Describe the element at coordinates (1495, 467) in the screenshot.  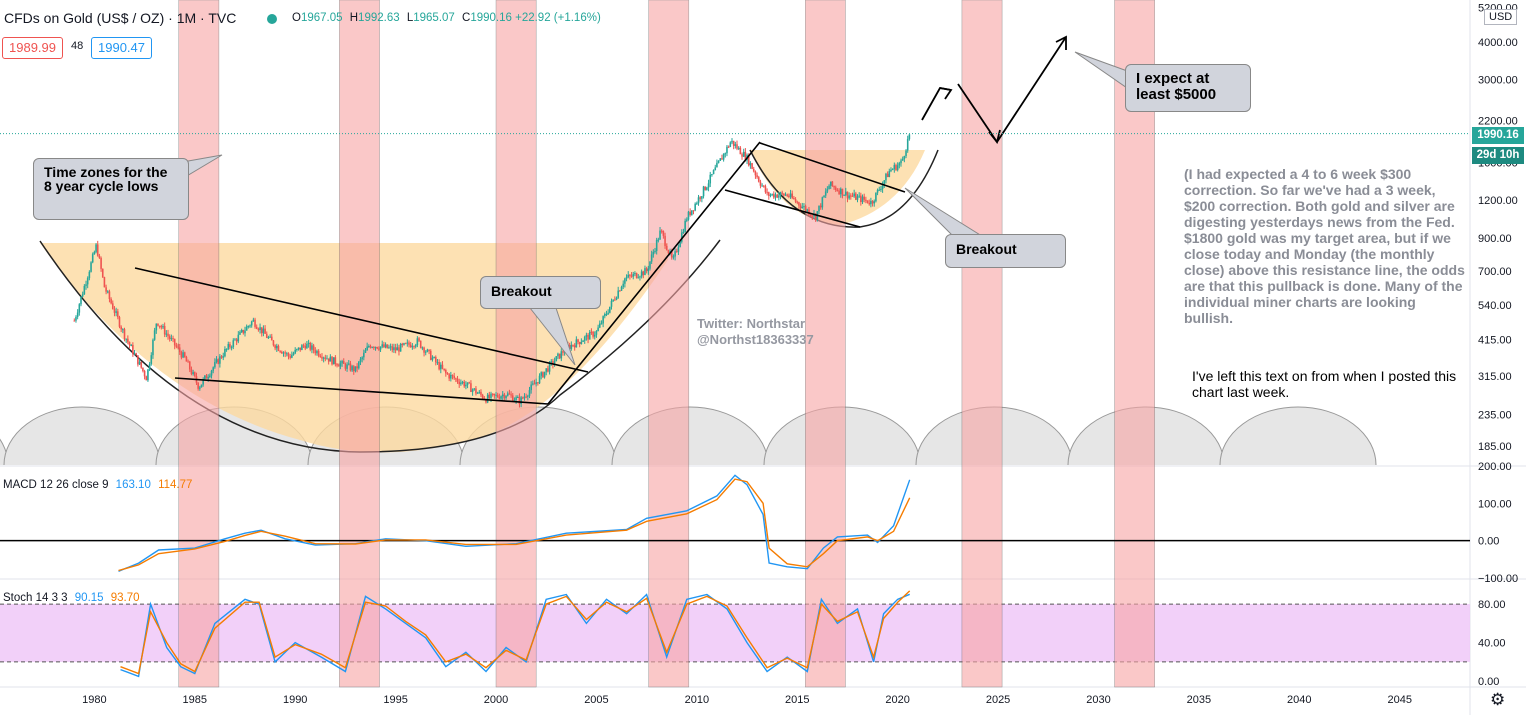
I see `macd-tick-label: 200.00` at that location.